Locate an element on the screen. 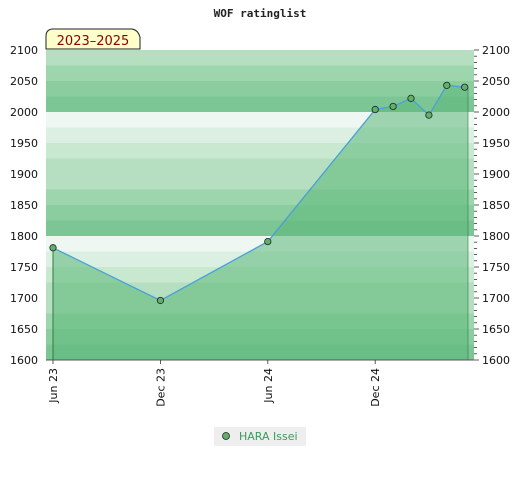 Image resolution: width=520 pixels, height=480 pixels. y-tick-label-left: 2050 is located at coordinates (24, 81).